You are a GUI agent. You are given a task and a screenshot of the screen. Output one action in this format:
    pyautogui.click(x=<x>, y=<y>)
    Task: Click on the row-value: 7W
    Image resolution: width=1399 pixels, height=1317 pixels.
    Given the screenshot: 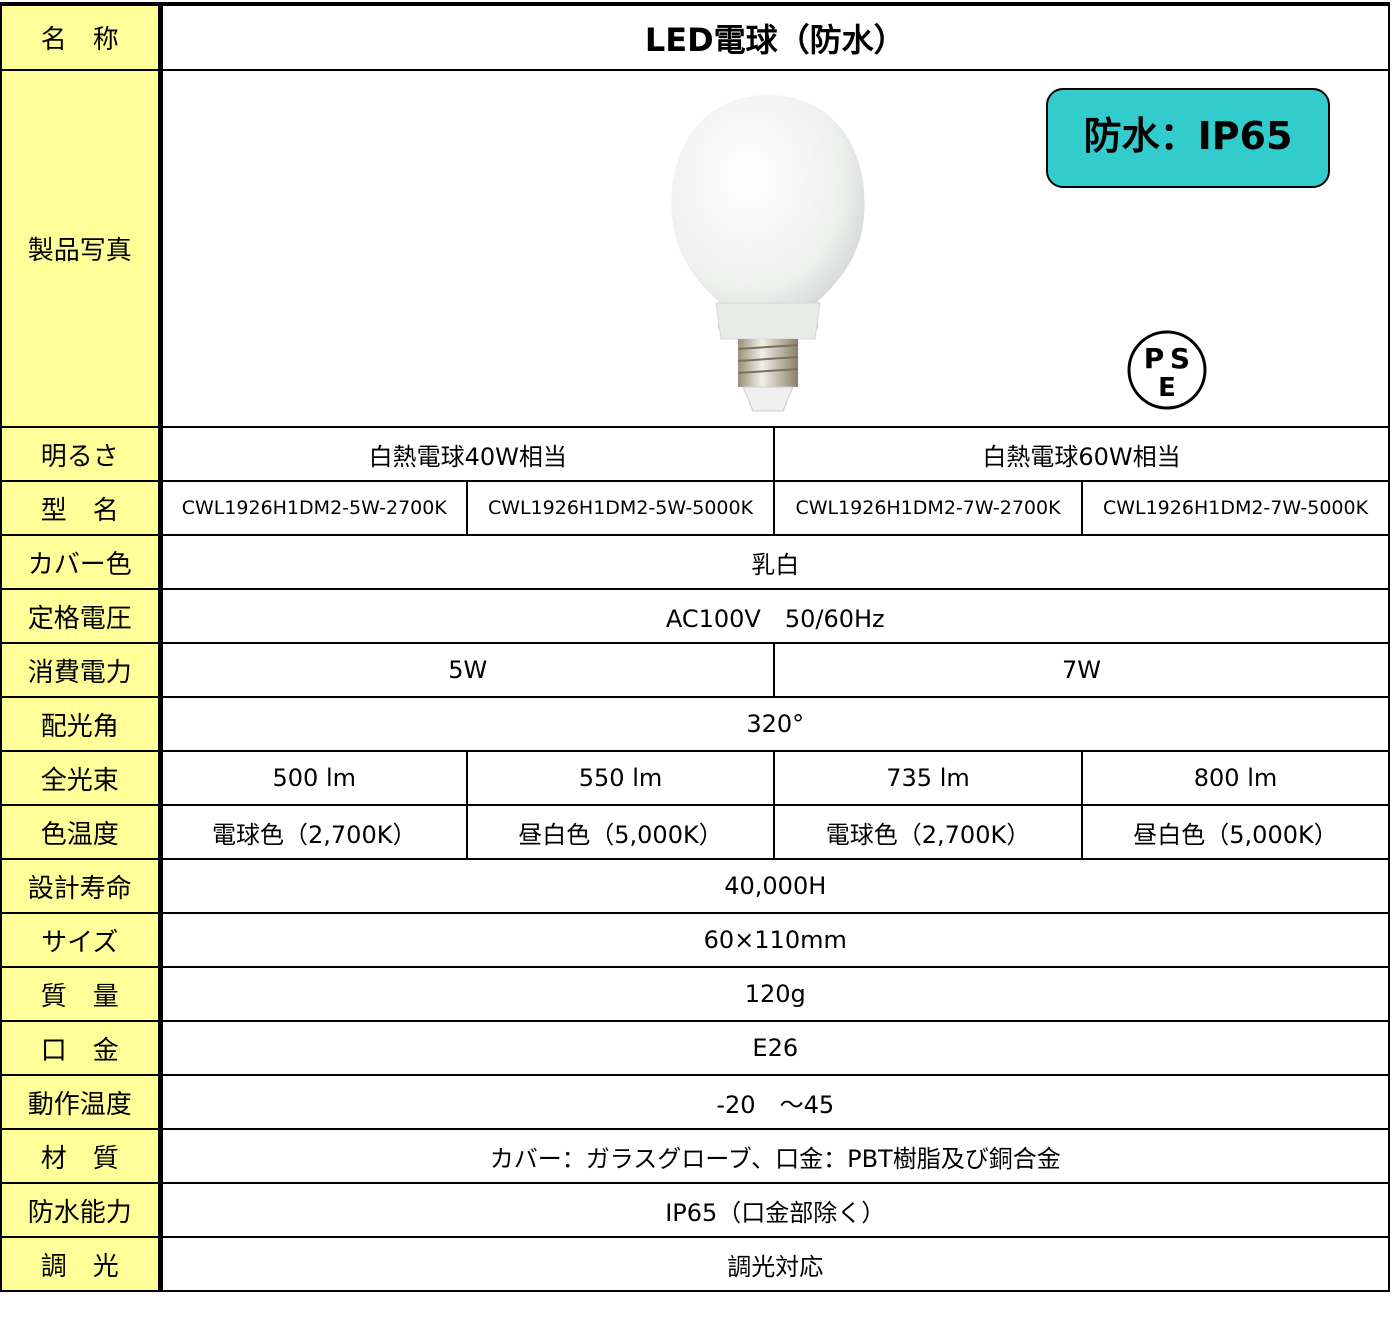 What is the action you would take?
    pyautogui.click(x=1081, y=670)
    